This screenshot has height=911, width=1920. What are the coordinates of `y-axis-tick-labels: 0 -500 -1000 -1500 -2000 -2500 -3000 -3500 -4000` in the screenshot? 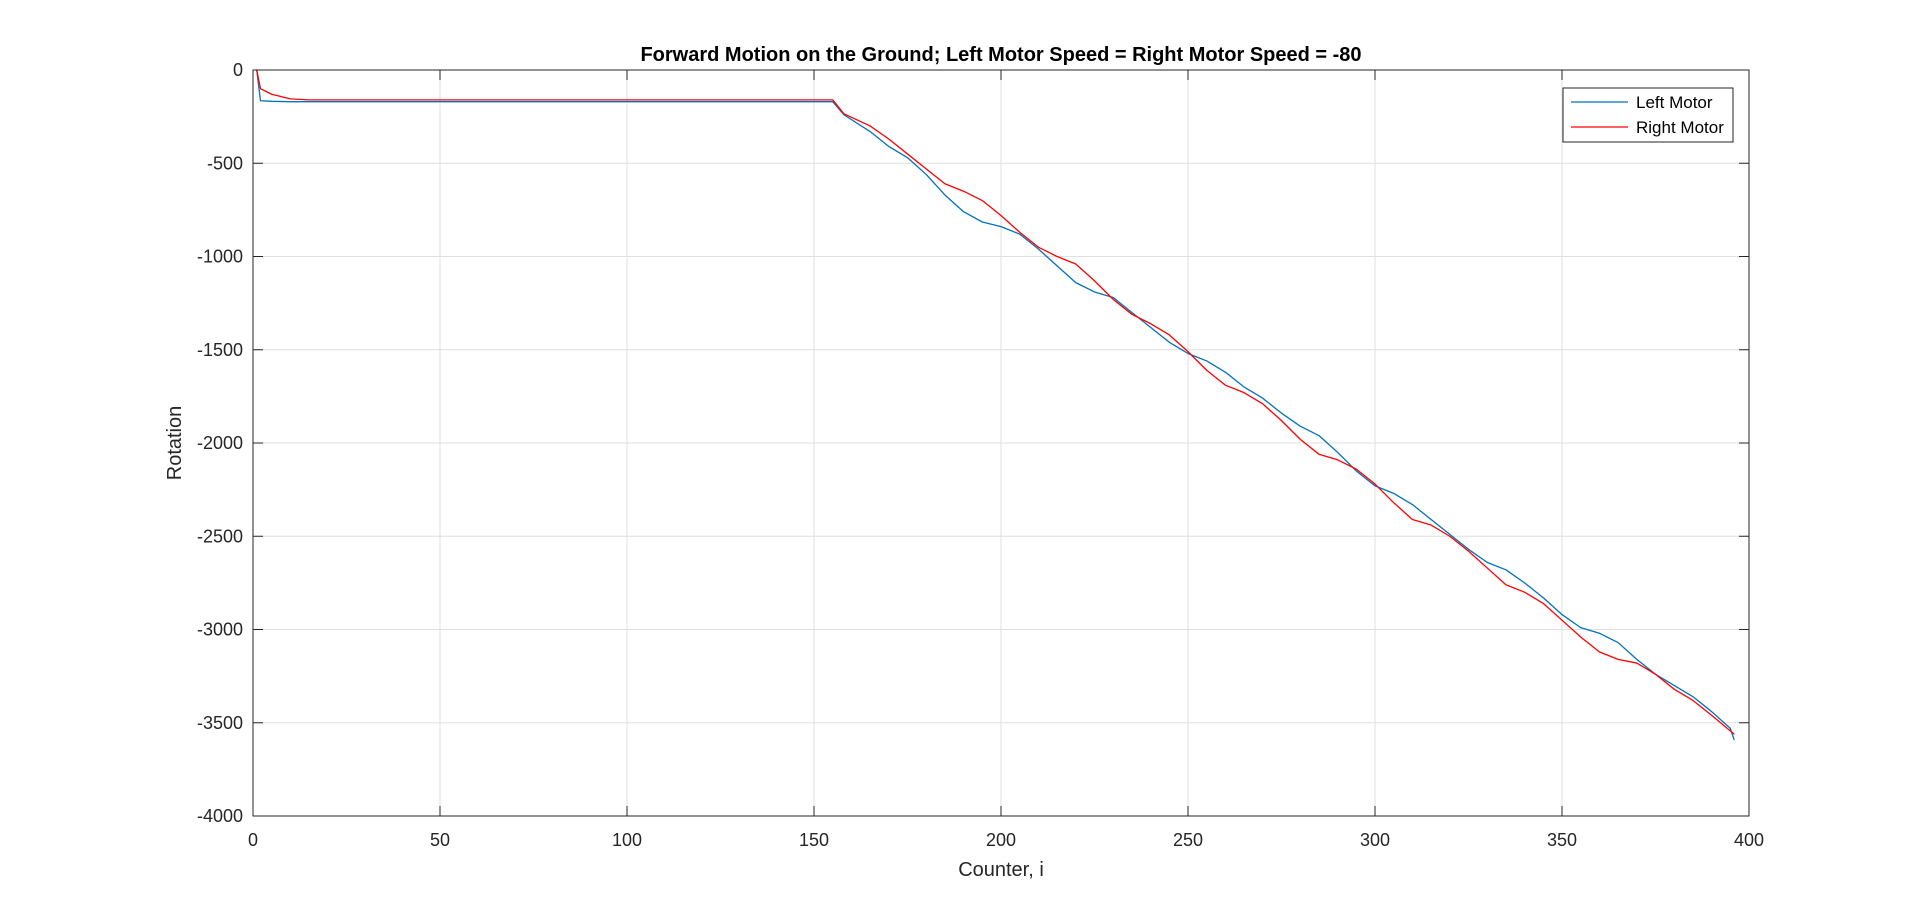 It's located at (220, 443).